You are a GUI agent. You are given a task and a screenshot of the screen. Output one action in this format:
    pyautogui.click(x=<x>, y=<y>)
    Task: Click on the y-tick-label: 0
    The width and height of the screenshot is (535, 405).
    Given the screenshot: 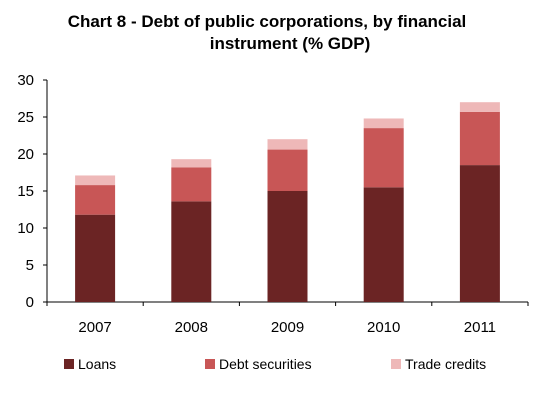 What is the action you would take?
    pyautogui.click(x=30, y=302)
    